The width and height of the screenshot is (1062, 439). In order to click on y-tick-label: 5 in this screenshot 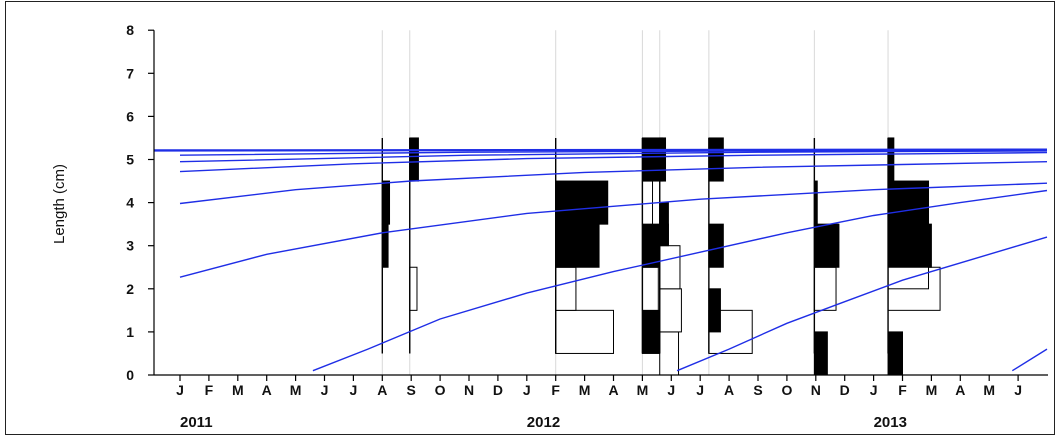, I will do `click(130, 160)`.